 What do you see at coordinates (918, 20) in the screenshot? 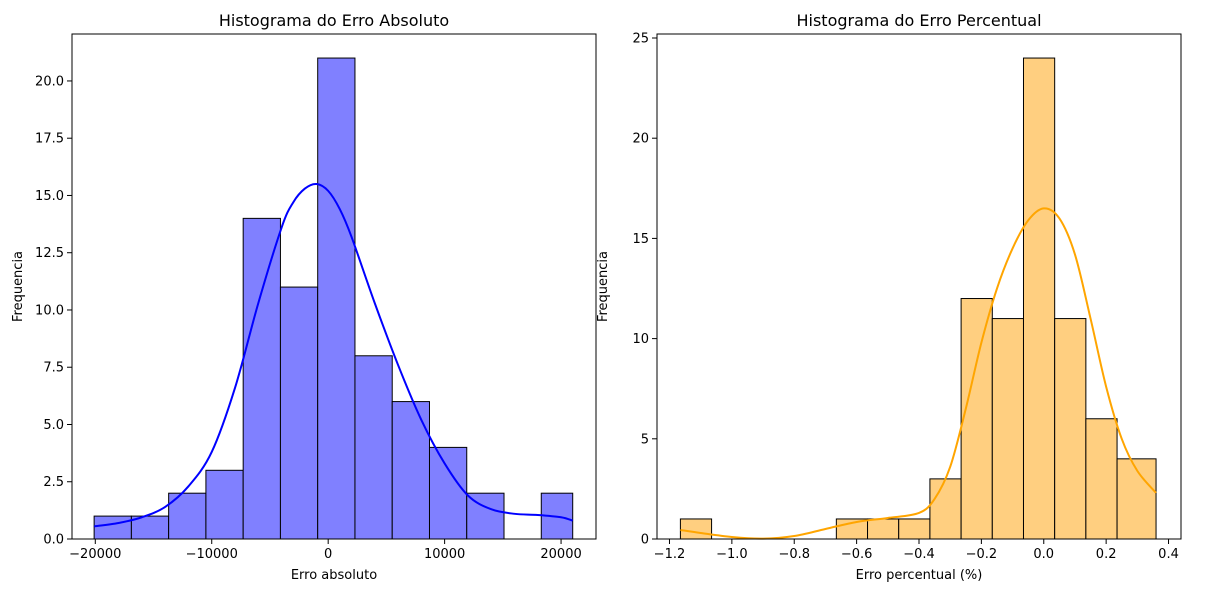
I see `chart-title: Histograma do Erro Percentual` at bounding box center [918, 20].